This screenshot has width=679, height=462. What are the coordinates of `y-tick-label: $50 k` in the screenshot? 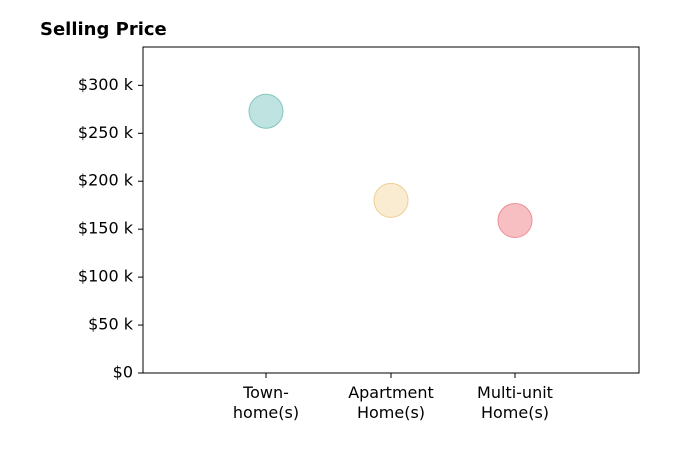 It's located at (111, 324).